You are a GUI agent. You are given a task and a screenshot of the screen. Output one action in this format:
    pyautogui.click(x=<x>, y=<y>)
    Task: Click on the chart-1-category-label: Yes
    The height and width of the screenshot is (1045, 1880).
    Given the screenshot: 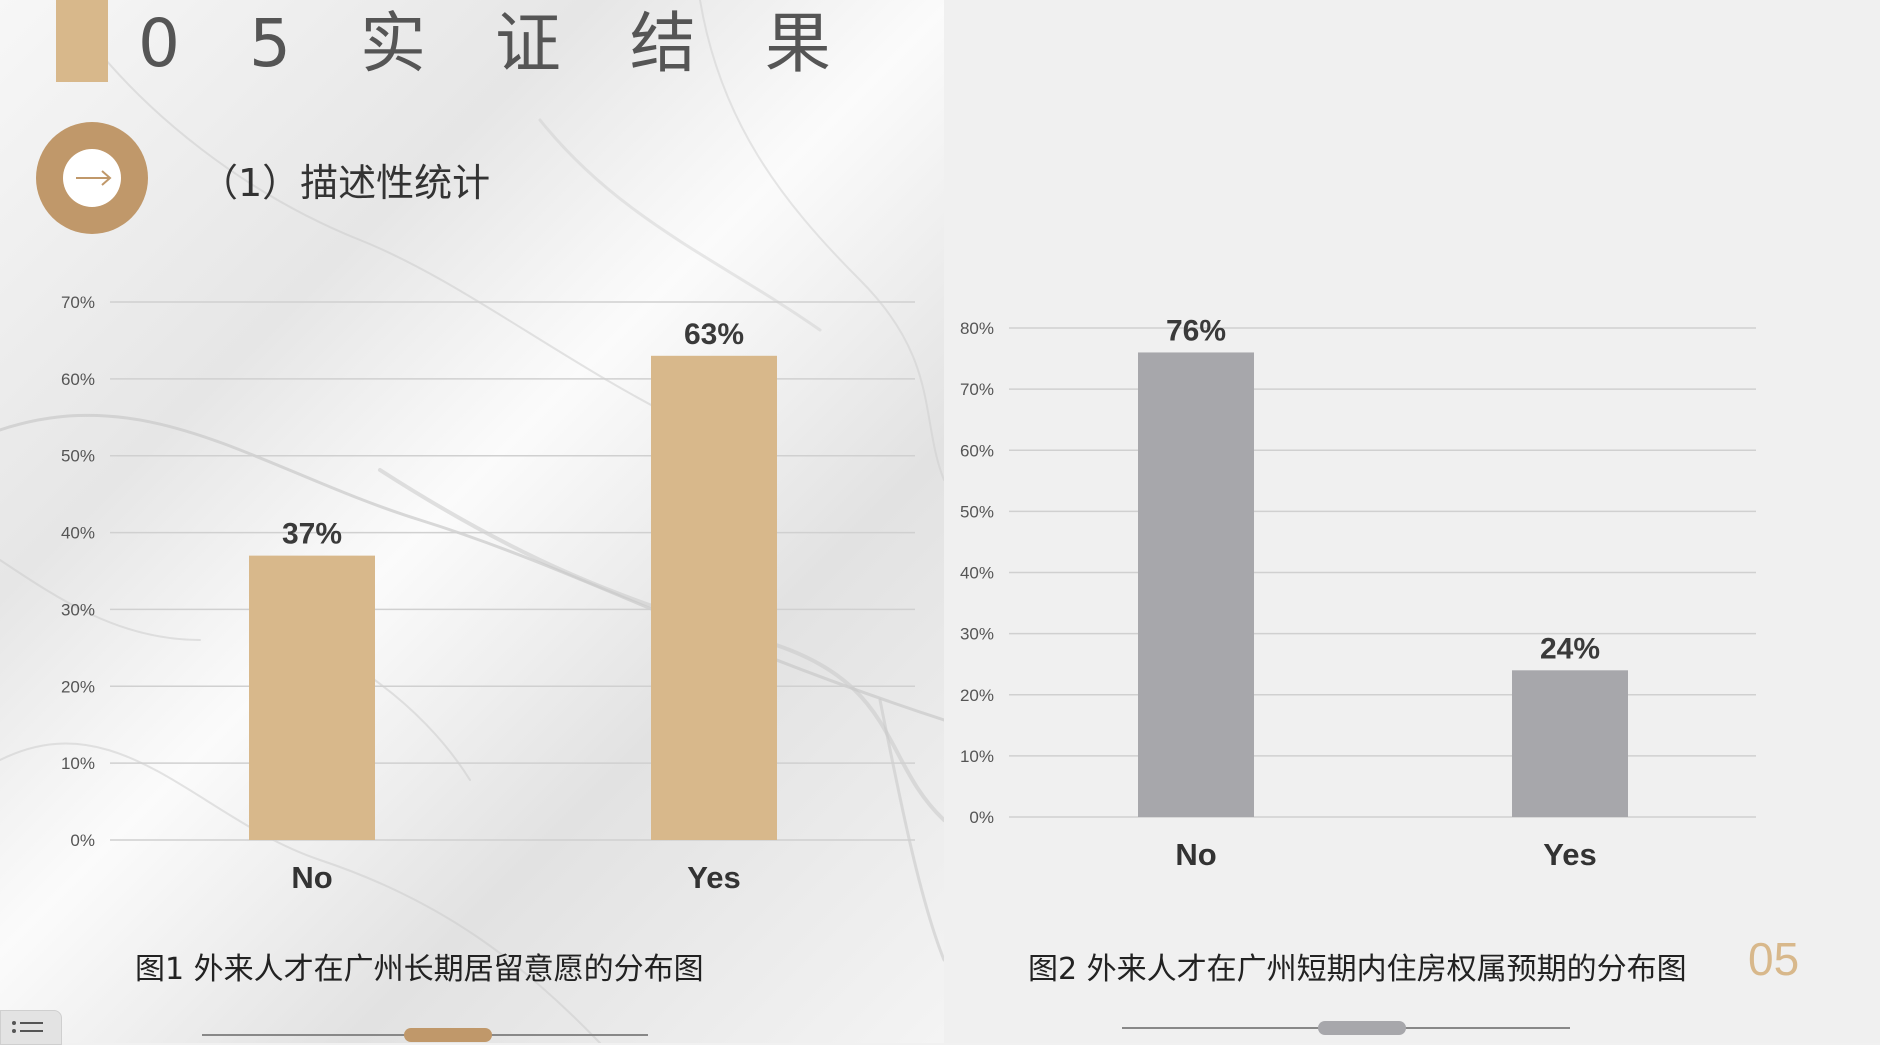 What is the action you would take?
    pyautogui.click(x=713, y=877)
    